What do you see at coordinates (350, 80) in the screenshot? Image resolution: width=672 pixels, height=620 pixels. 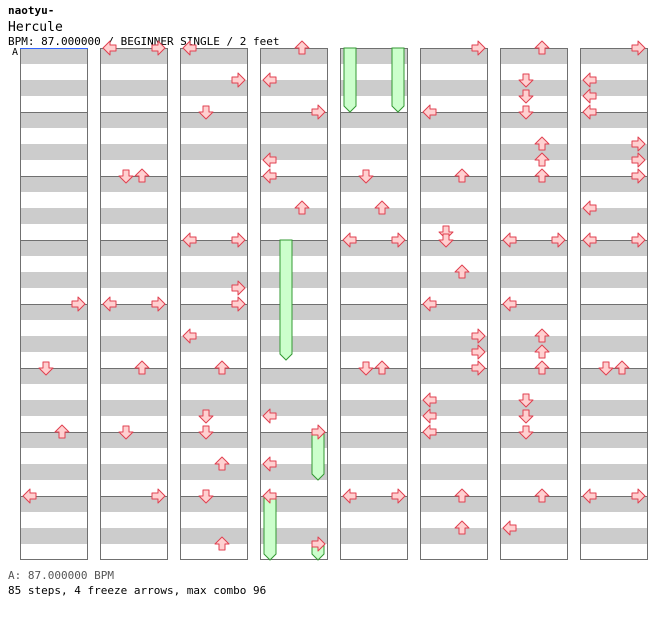 I see `freeze-arrow-left` at bounding box center [350, 80].